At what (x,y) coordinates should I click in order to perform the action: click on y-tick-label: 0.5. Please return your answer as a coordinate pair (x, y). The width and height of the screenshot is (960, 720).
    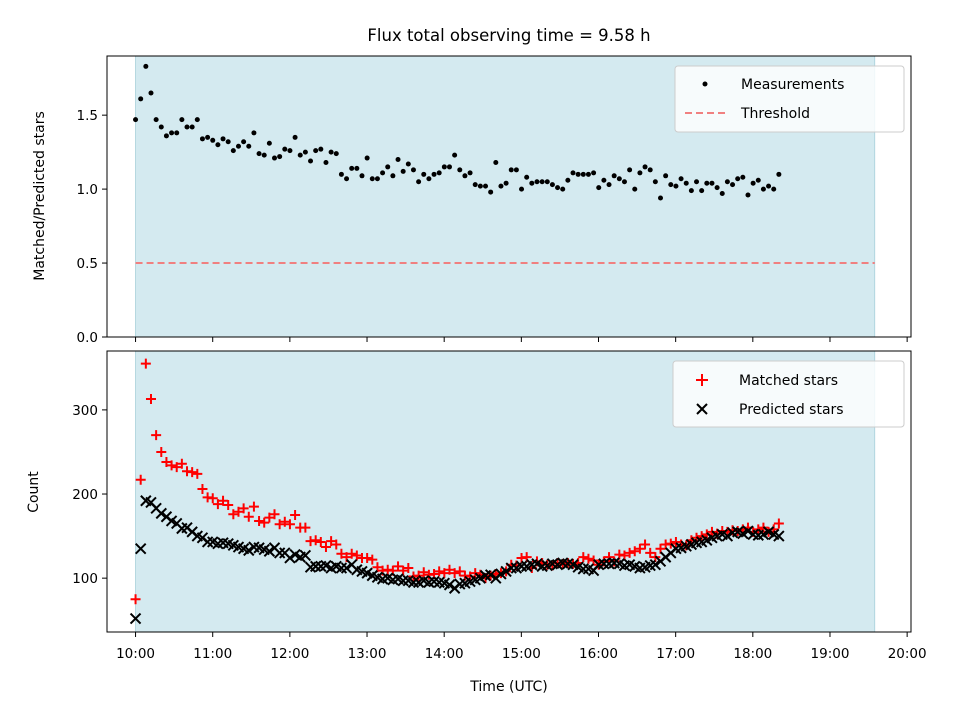
    Looking at the image, I should click on (87, 264).